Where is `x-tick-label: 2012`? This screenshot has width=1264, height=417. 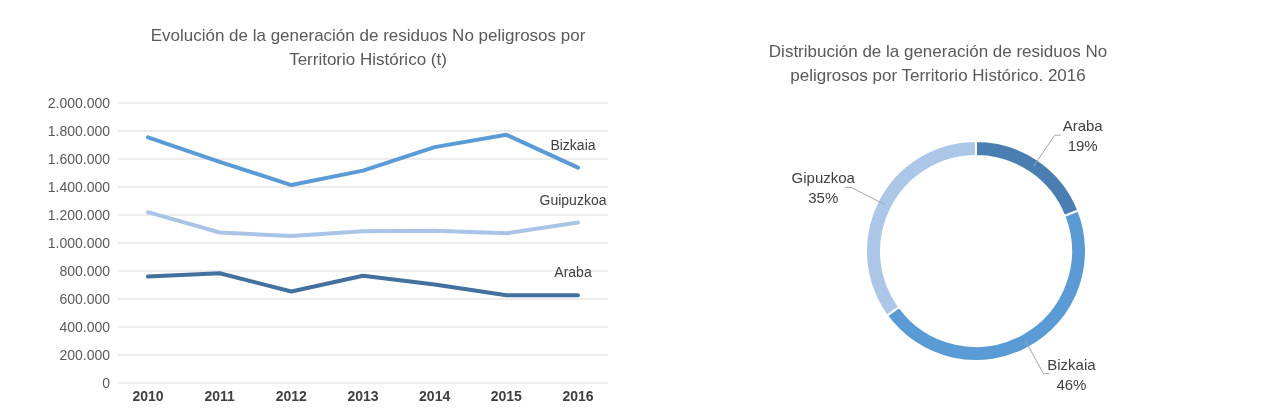
x-tick-label: 2012 is located at coordinates (291, 395).